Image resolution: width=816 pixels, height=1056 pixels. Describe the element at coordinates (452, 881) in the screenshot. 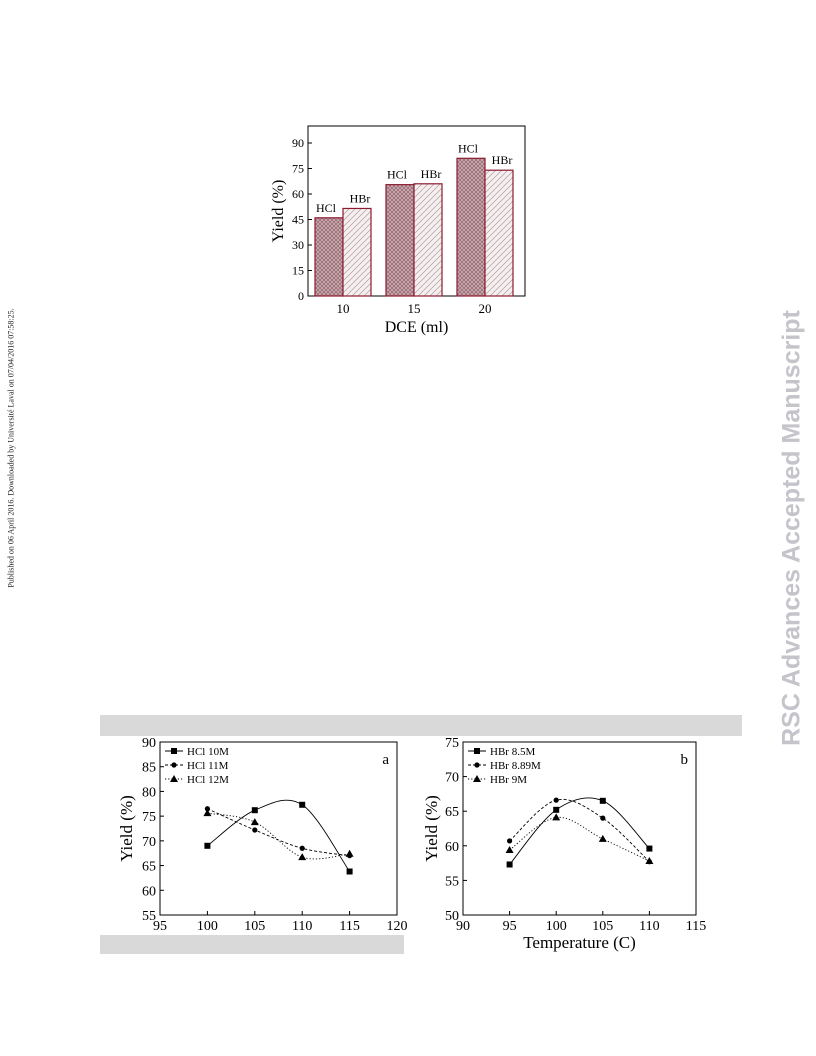

I see `panel-b-y-tick-label: 55` at that location.